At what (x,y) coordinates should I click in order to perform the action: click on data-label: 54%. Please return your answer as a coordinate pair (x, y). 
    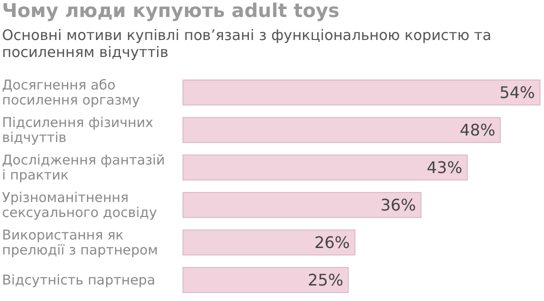
    Looking at the image, I should click on (517, 92).